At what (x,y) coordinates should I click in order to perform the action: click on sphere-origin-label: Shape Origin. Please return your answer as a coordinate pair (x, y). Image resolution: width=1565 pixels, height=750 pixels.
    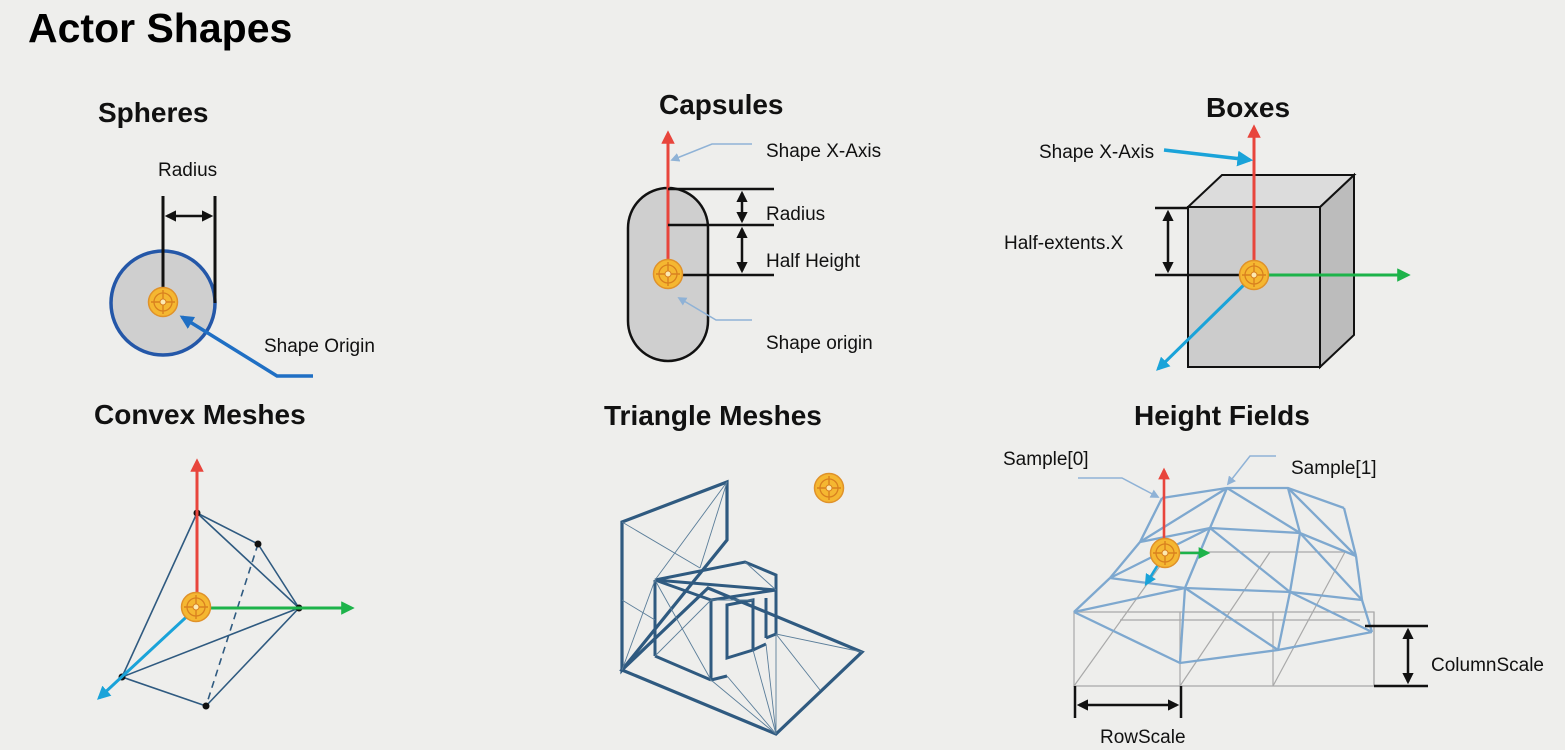
    Looking at the image, I should click on (319, 346).